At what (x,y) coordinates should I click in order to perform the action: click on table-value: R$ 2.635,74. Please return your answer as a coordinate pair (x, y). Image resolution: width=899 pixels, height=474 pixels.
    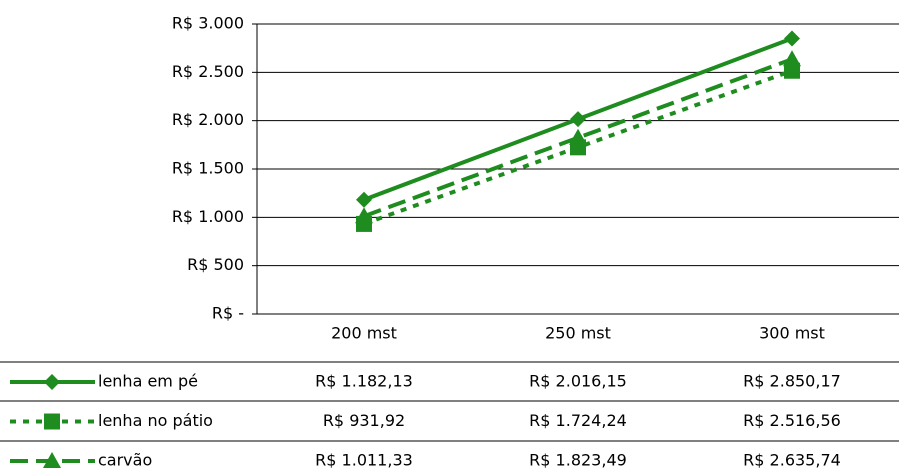
    Looking at the image, I should click on (792, 460).